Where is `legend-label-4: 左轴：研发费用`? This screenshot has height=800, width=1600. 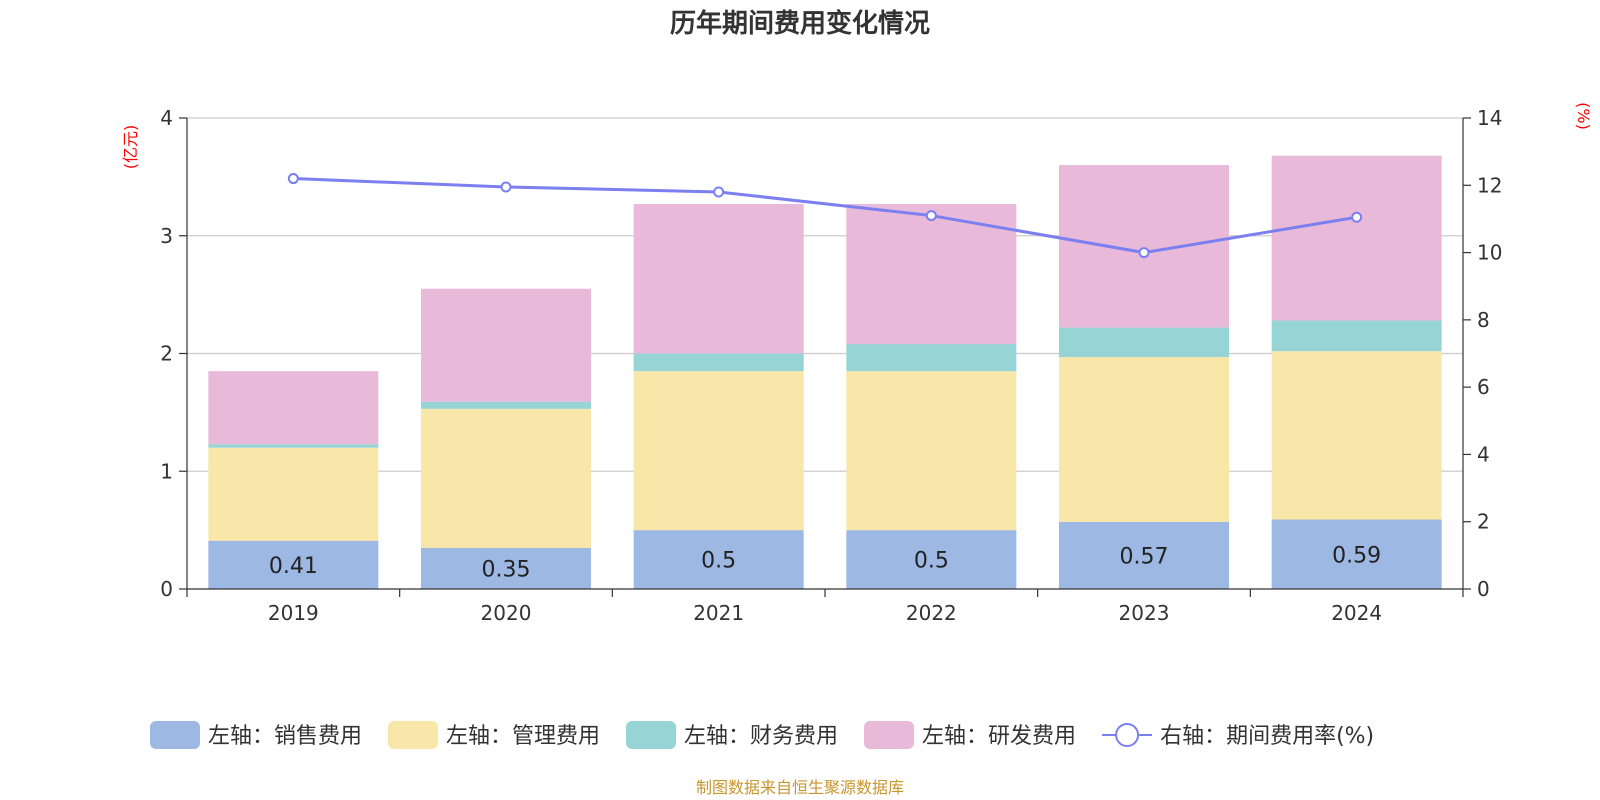 legend-label-4: 左轴：研发费用 is located at coordinates (999, 736).